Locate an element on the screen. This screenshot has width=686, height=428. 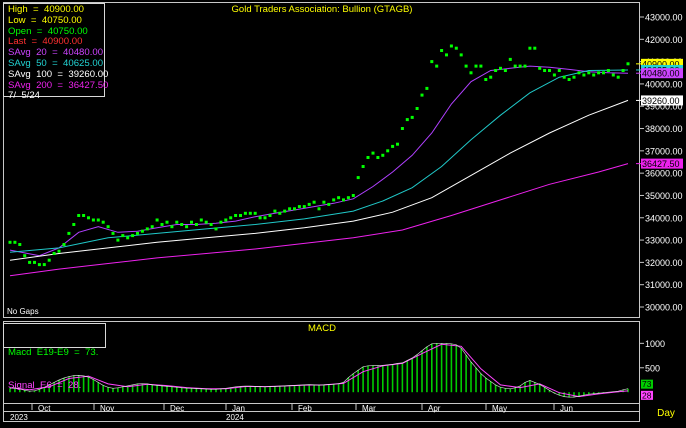
y-tick-label: 35000.00 is located at coordinates (664, 196).